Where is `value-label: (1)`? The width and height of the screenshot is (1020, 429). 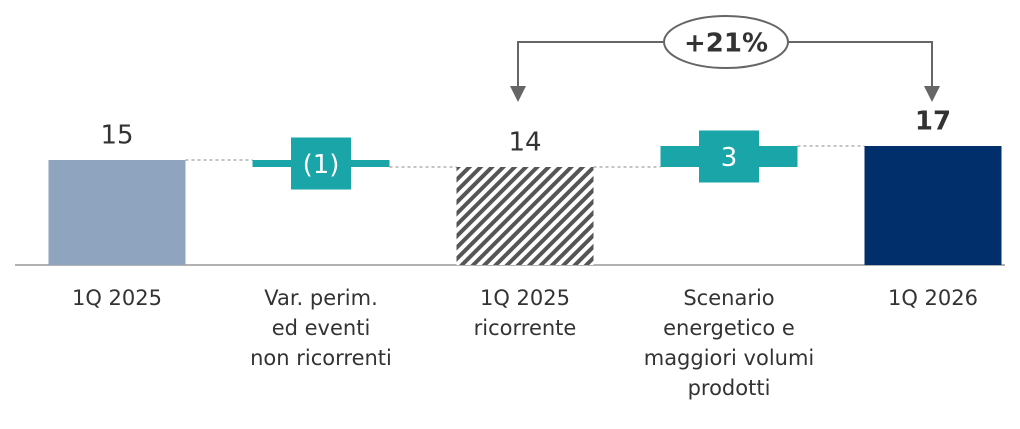
value-label: (1) is located at coordinates (321, 165).